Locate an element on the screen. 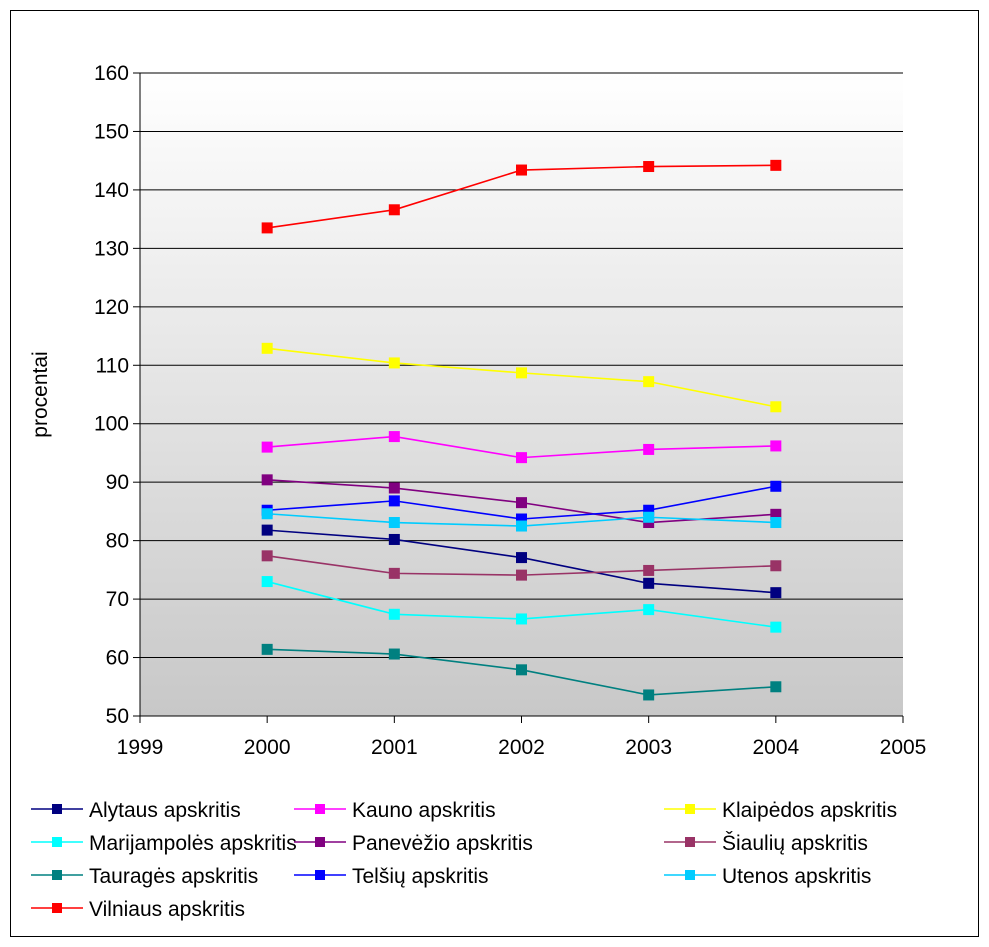 This screenshot has height=947, width=989. legend-label: Tauragės apskritis is located at coordinates (173, 876).